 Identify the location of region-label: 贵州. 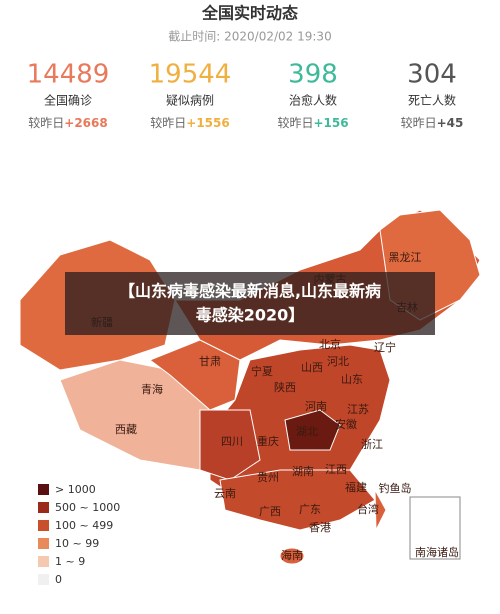
(268, 477).